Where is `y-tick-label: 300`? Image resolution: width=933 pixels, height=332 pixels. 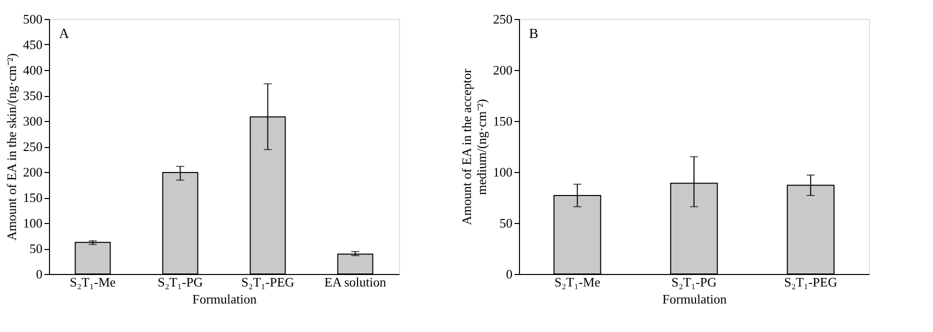 y-tick-label: 300 is located at coordinates (32, 121).